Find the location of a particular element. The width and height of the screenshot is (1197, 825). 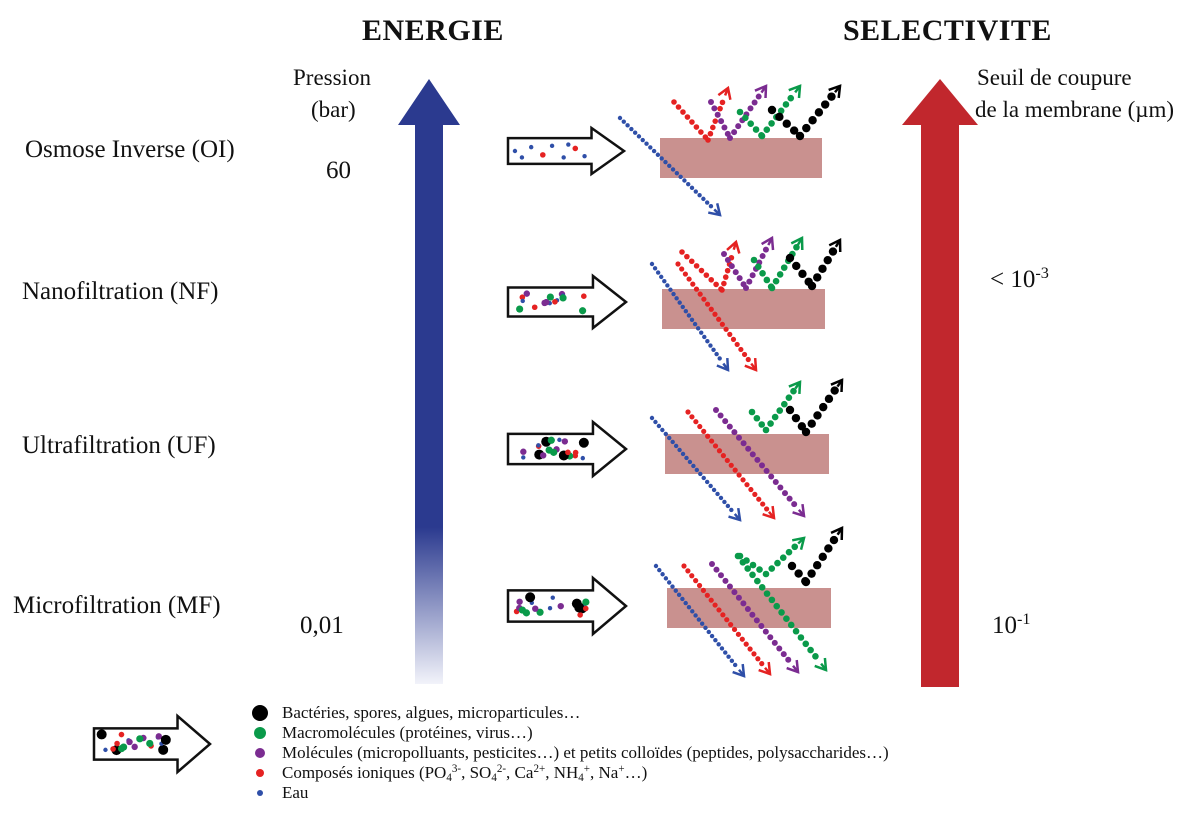

bacteria-reject-uf is located at coordinates (814, 407).